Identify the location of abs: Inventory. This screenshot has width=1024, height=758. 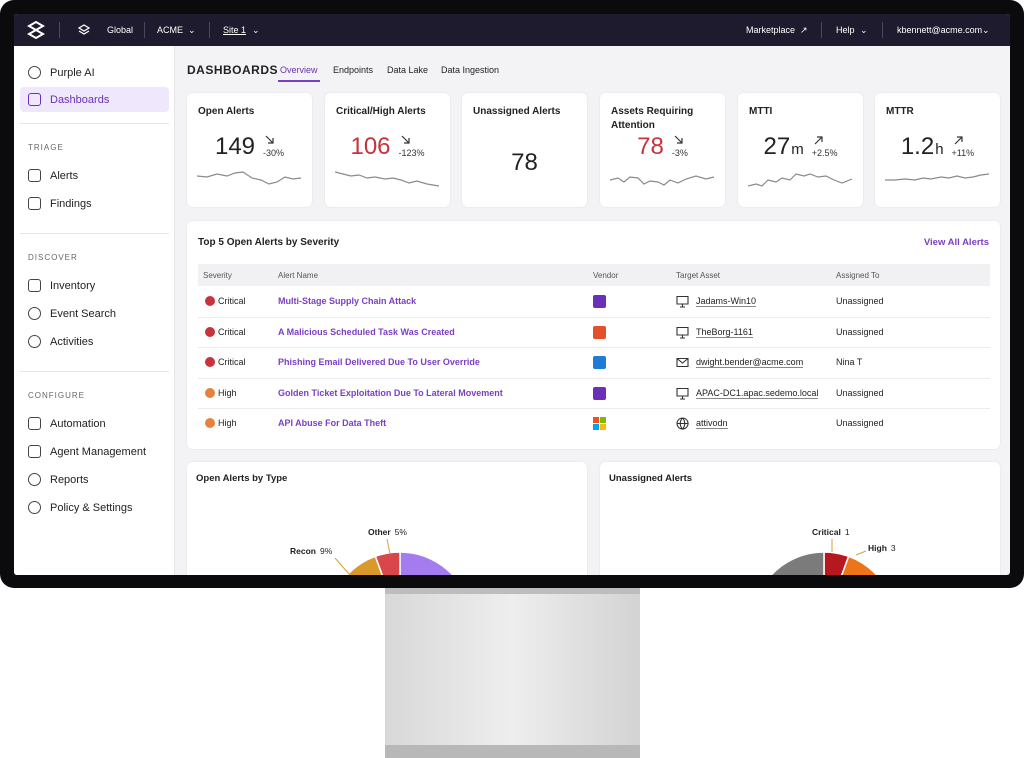
(61, 285).